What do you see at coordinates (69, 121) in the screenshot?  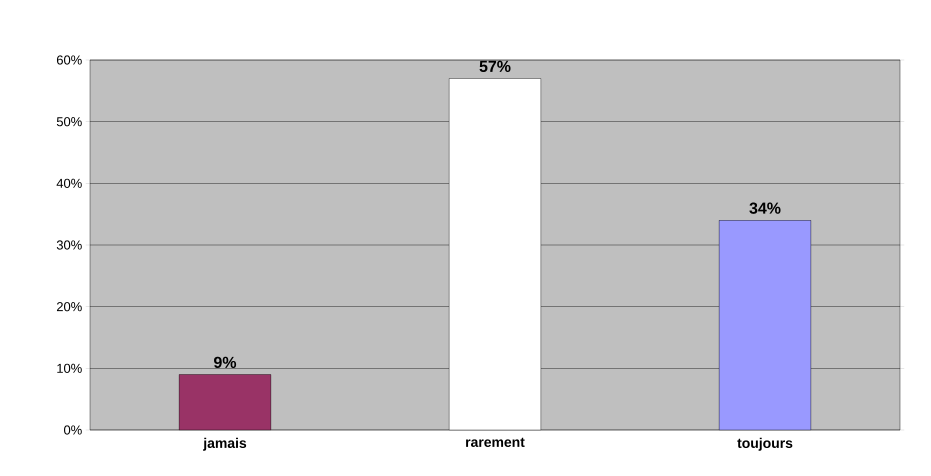 I see `y-tick-label: 50%` at bounding box center [69, 121].